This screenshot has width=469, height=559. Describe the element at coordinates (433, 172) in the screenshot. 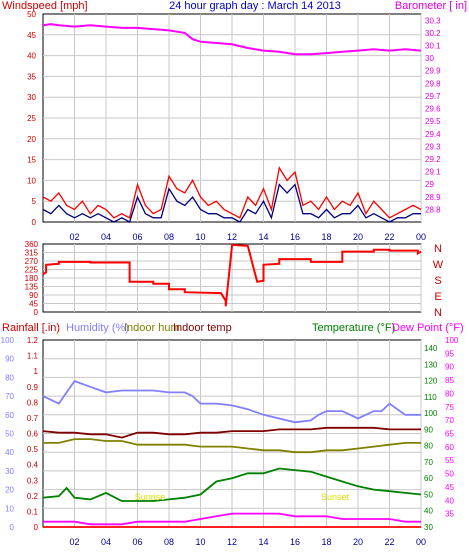

I see `barometer-tick-label: 29.1` at that location.